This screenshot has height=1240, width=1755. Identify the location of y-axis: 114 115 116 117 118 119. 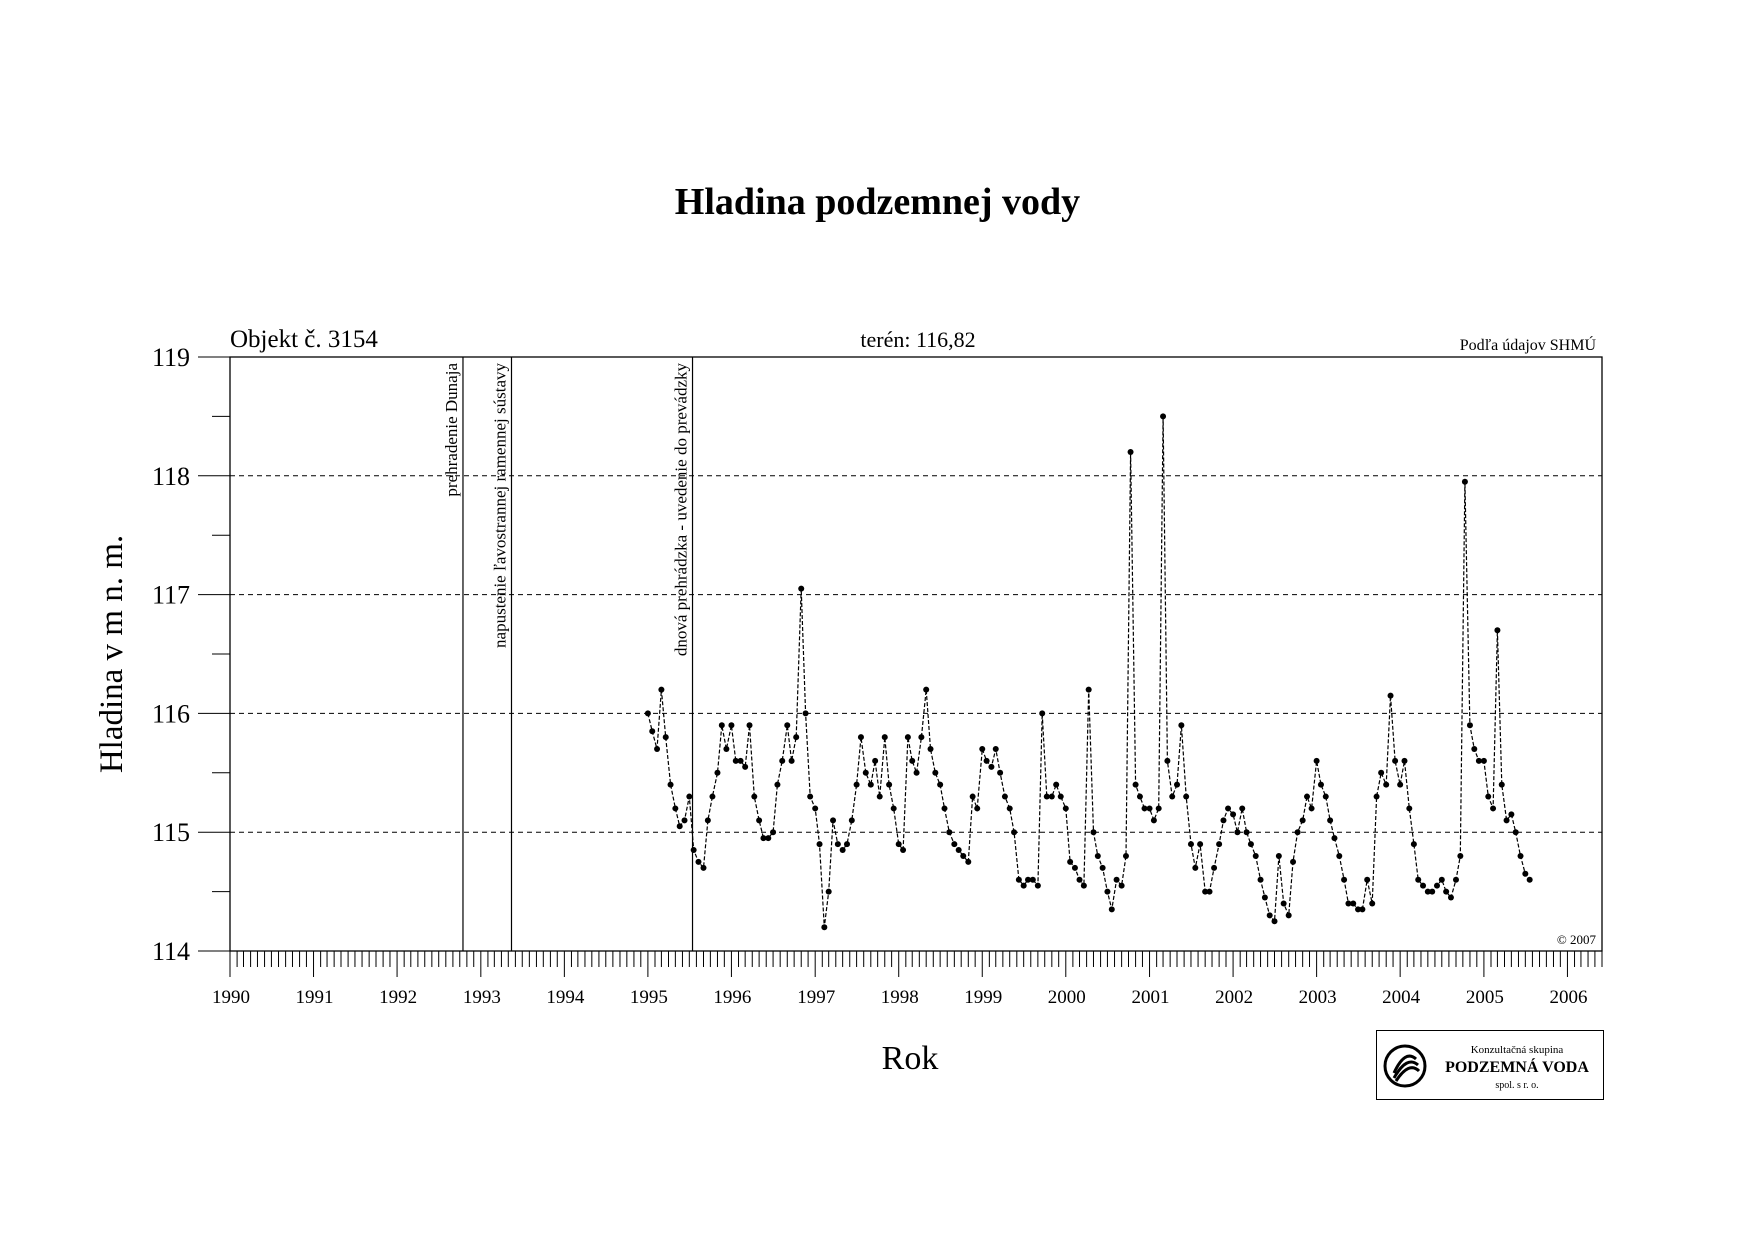
(191, 654).